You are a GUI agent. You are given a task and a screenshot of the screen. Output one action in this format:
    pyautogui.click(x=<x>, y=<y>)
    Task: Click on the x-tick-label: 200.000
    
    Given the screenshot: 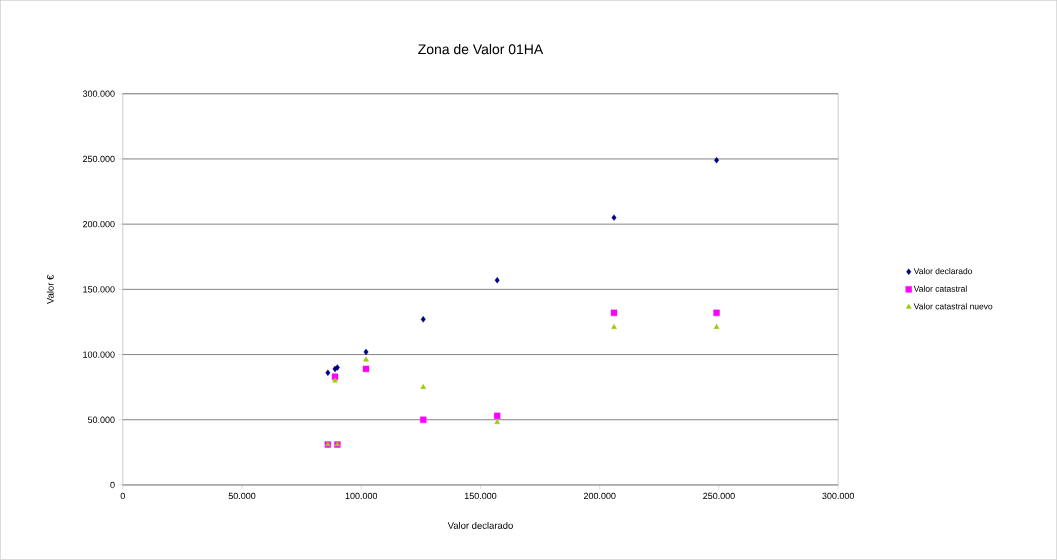 What is the action you would take?
    pyautogui.click(x=599, y=496)
    